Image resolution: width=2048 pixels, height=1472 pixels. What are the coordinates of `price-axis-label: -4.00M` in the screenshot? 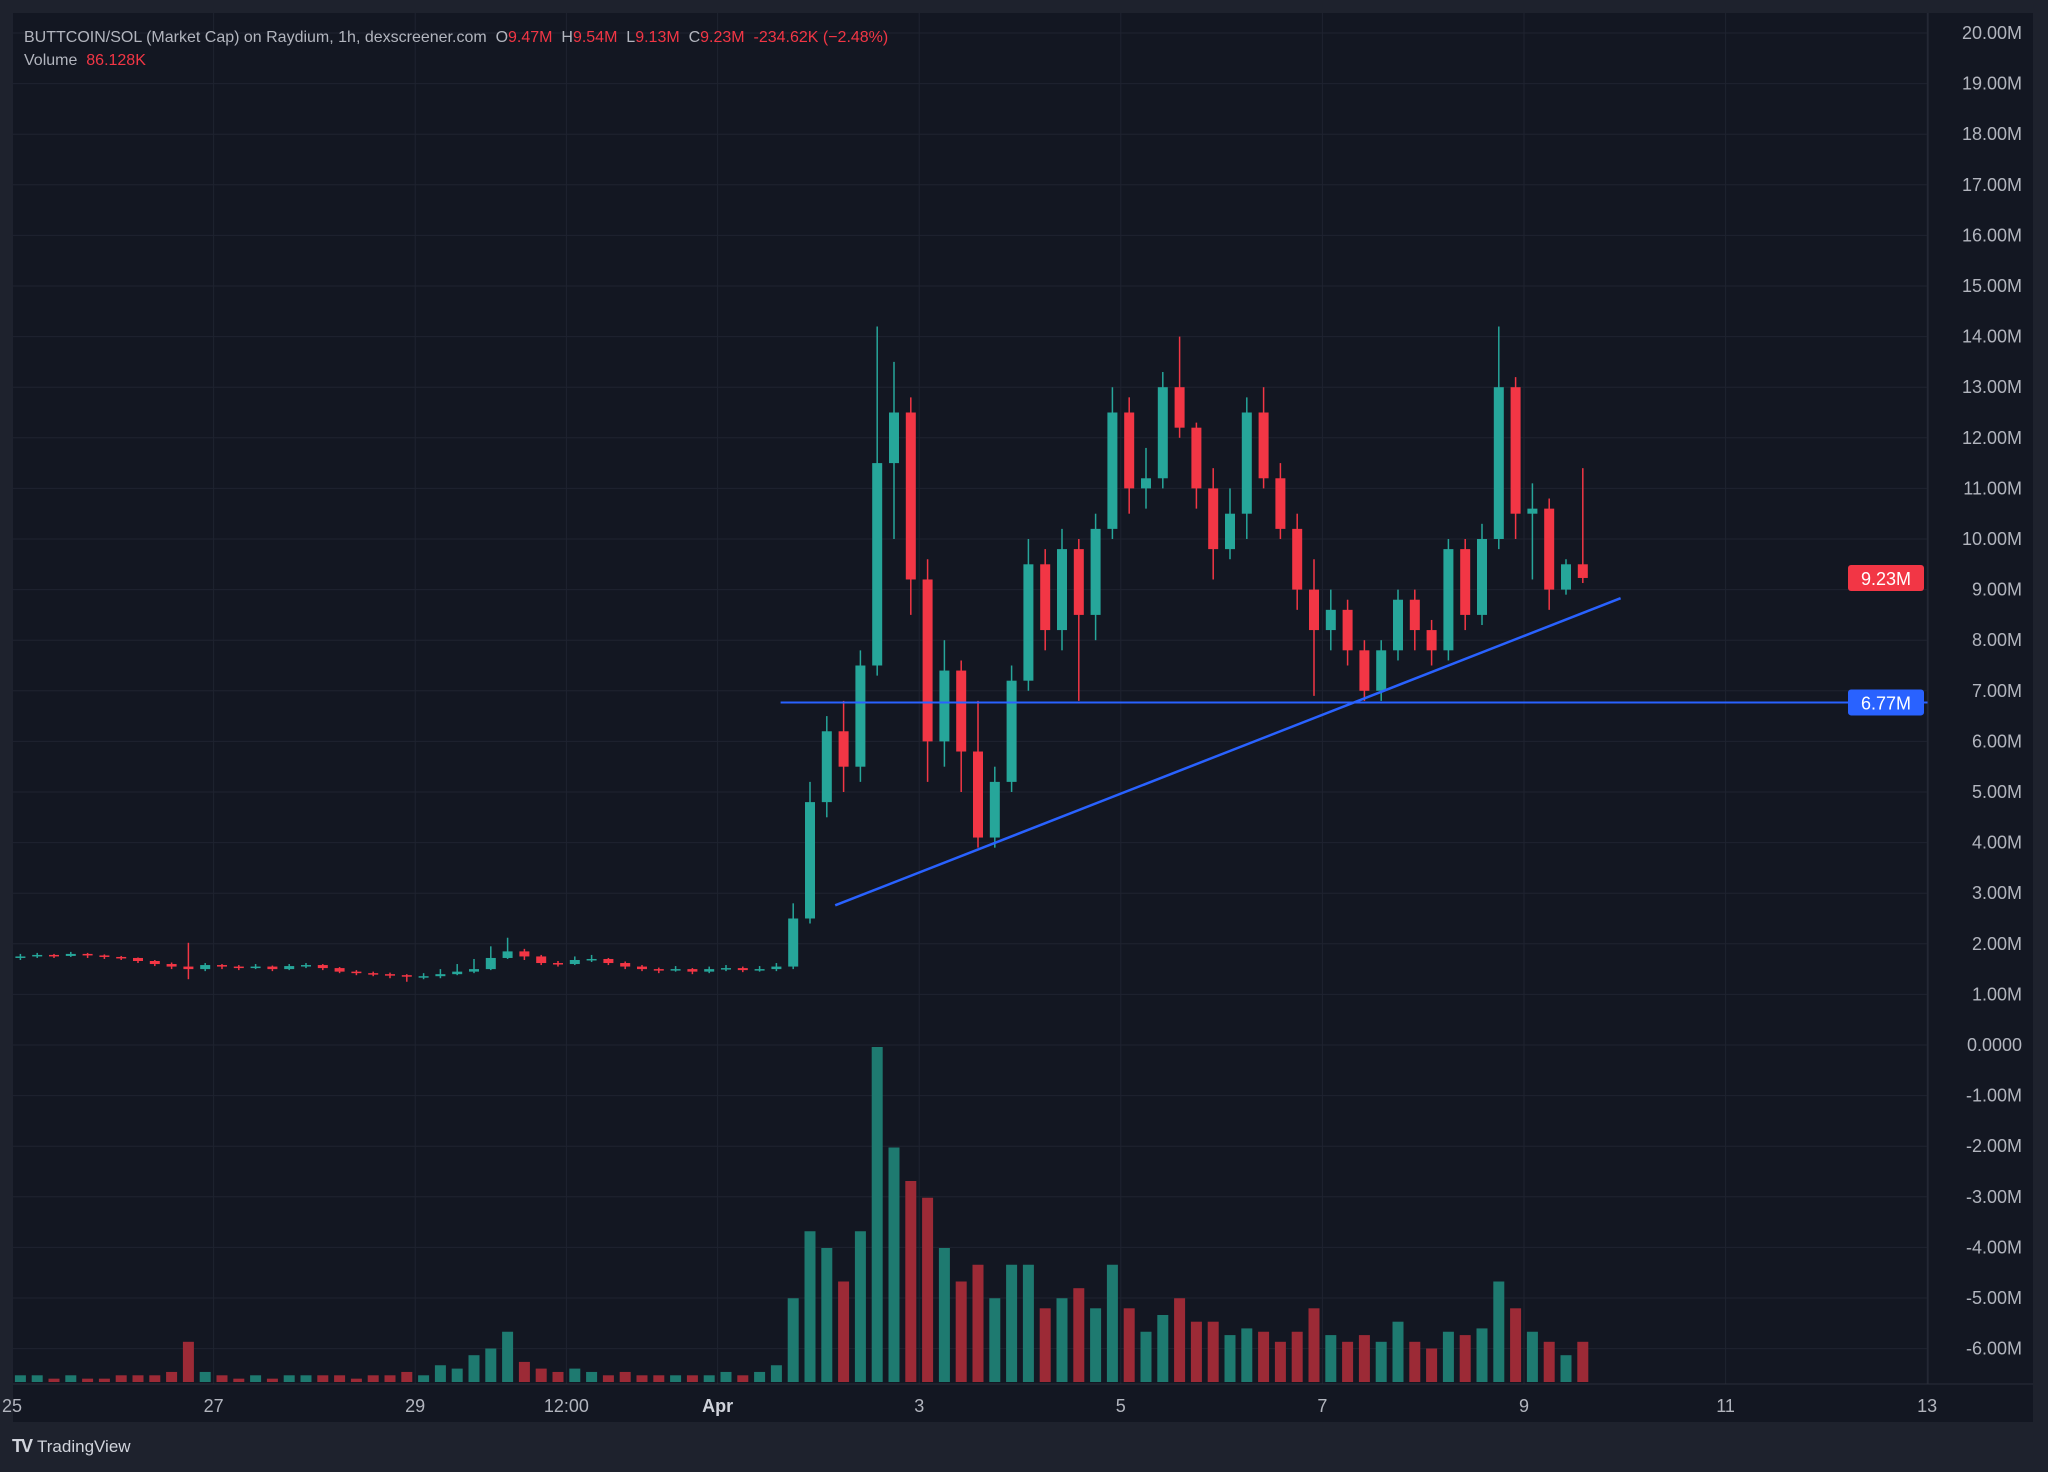 It's located at (1994, 1247).